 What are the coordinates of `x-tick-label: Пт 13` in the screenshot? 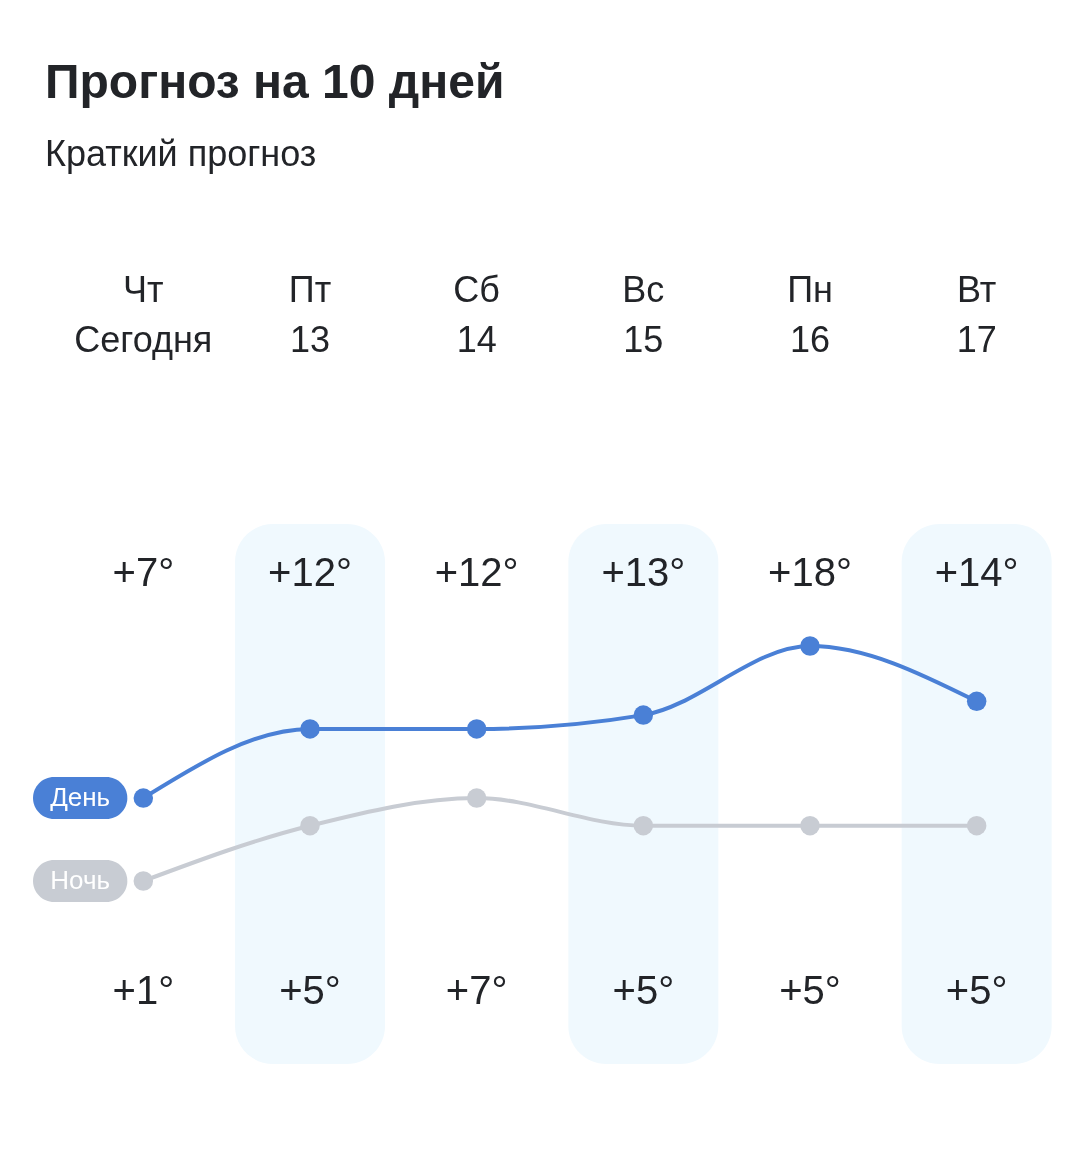 It's located at (310, 314).